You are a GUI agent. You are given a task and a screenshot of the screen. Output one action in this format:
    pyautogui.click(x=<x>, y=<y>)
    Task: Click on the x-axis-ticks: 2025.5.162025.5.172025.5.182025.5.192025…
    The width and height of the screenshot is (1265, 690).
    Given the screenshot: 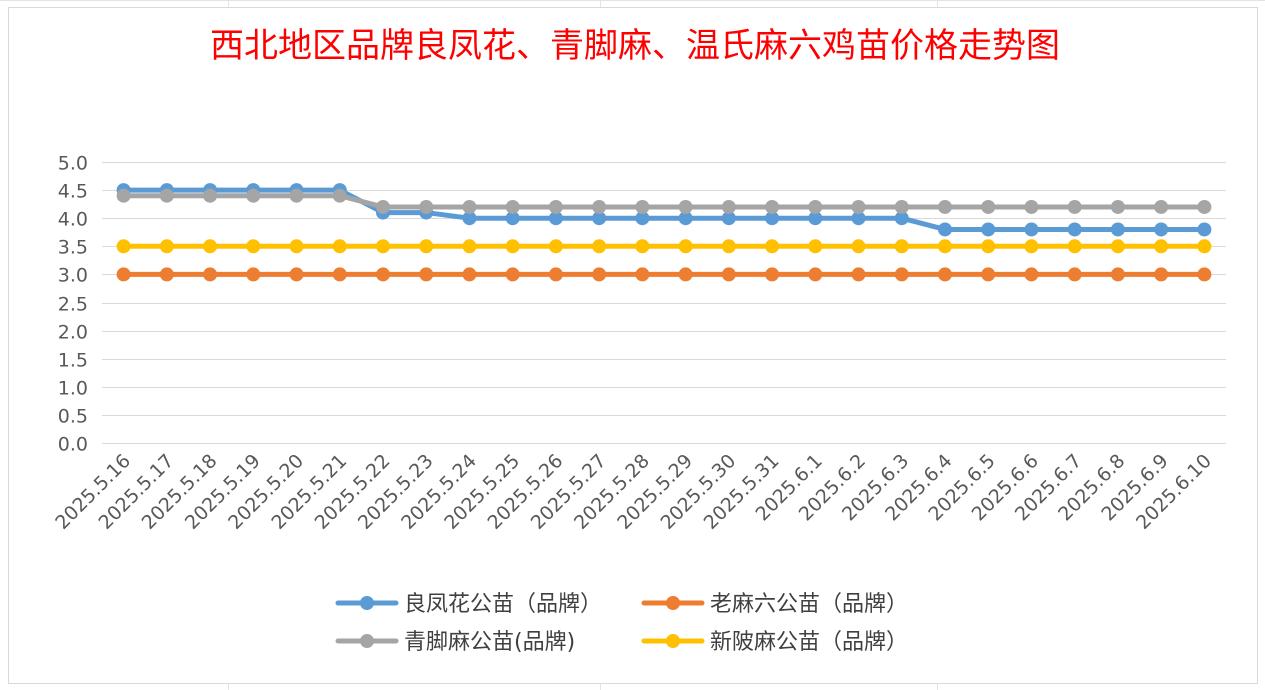 What is the action you would take?
    pyautogui.click(x=633, y=492)
    